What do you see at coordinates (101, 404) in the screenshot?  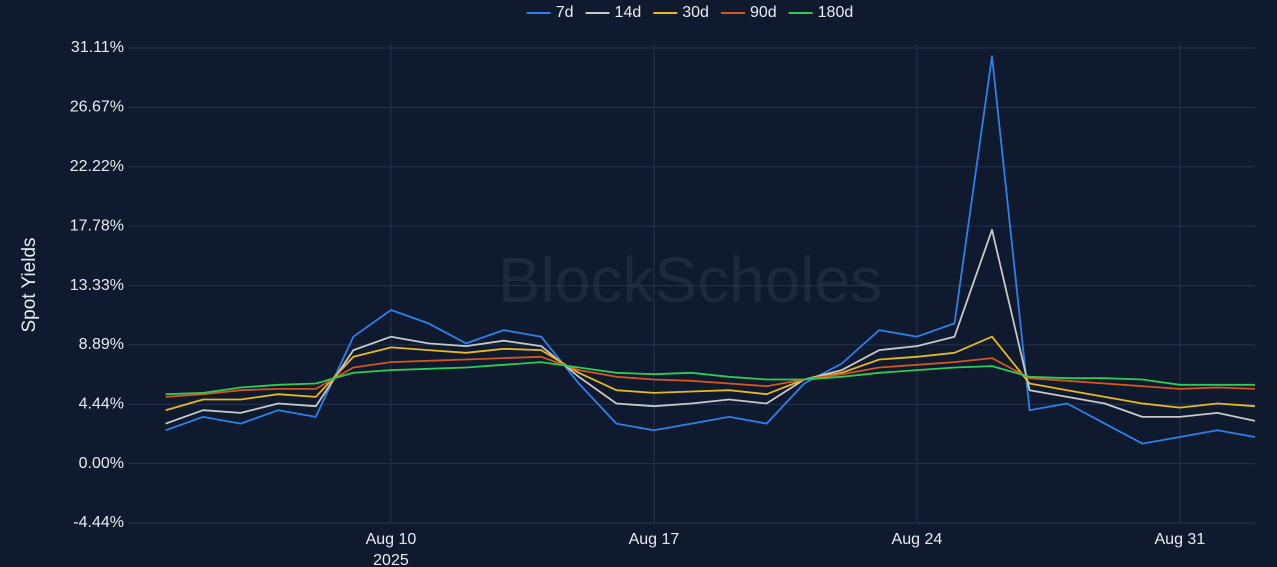 I see `y-tick-label: 4.44%` at bounding box center [101, 404].